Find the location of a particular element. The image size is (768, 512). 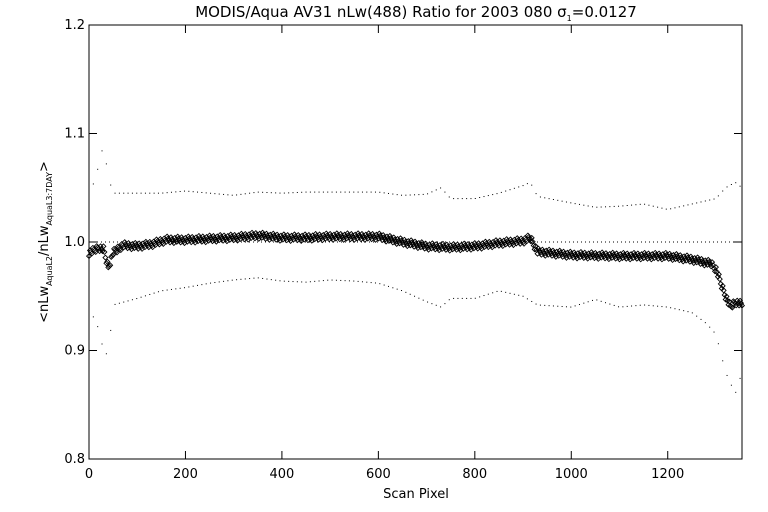

x-axis-title: Scan Pixel is located at coordinates (416, 494).